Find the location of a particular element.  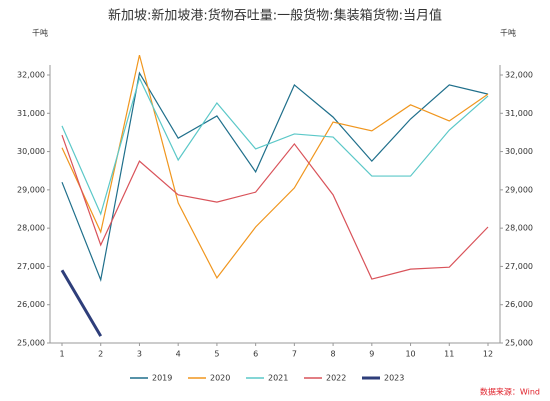

series-line is located at coordinates (81, 303).